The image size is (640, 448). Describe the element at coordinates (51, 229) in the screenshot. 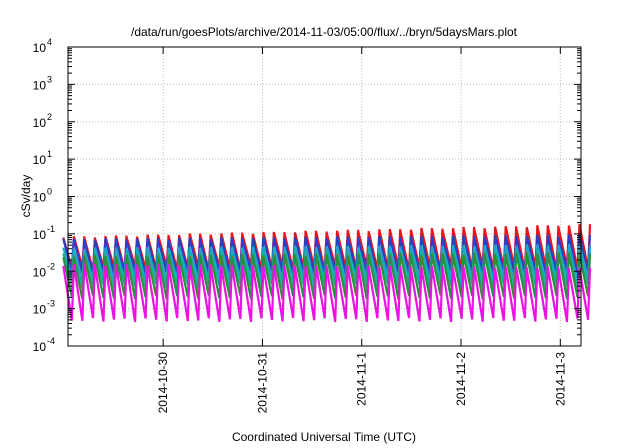

I see `y-tick-exponent: -1` at that location.